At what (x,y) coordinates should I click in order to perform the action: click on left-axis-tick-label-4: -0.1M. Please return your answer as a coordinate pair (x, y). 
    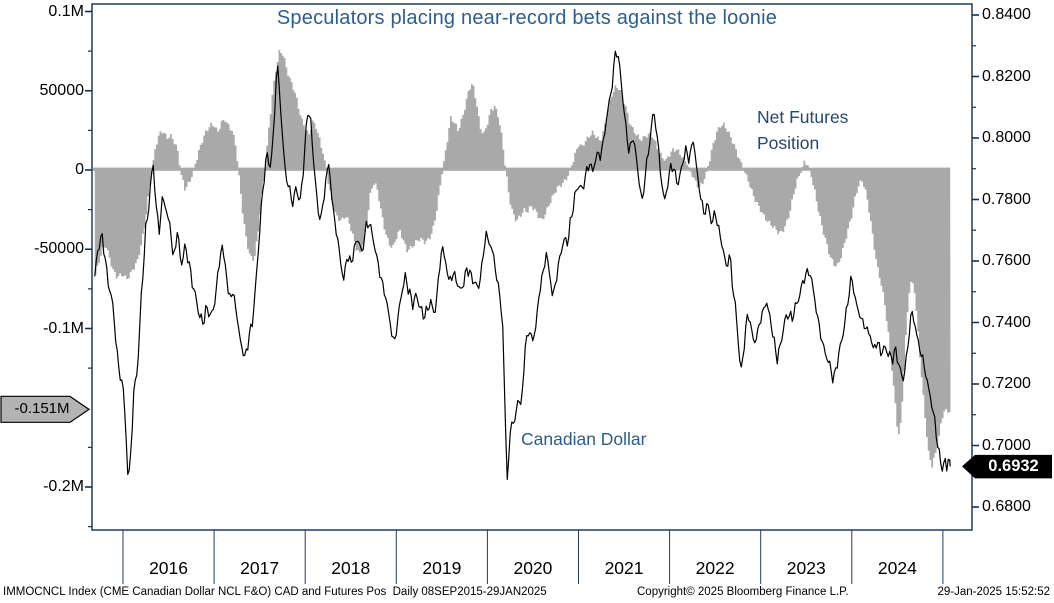
    Looking at the image, I should click on (63, 328).